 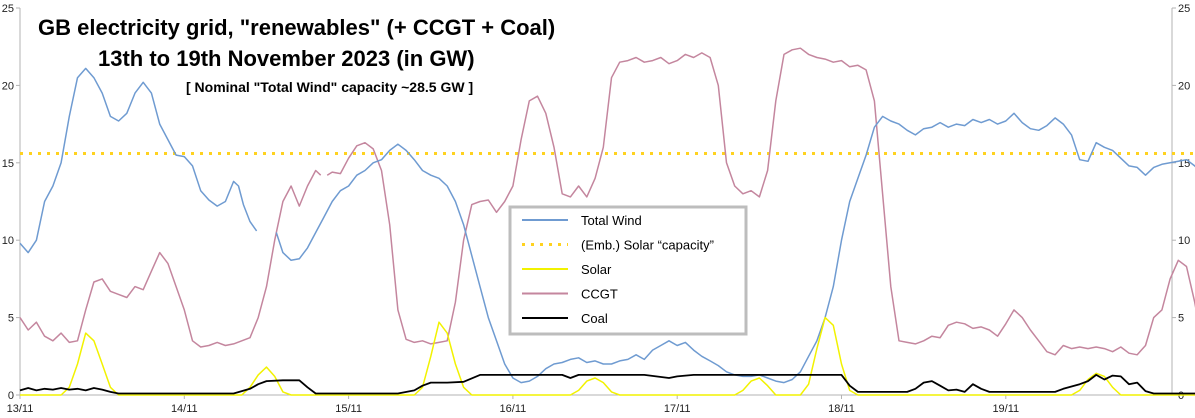 I want to click on series-line-total-wind, so click(x=138, y=160).